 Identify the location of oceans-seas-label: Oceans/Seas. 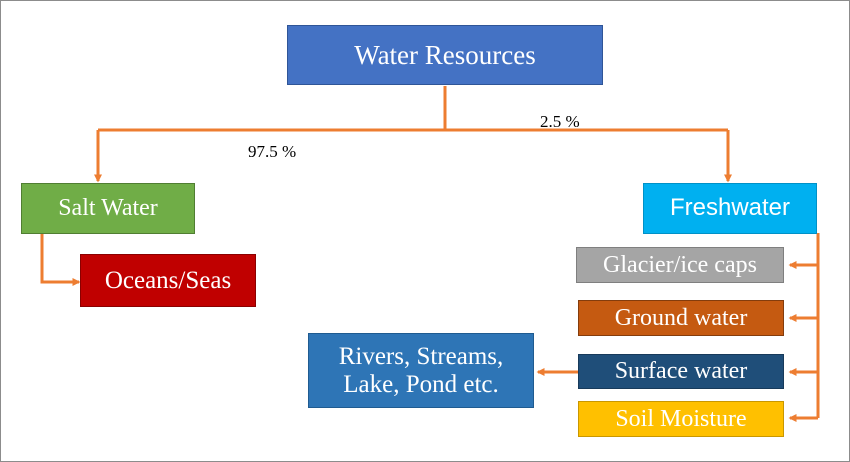
(168, 280).